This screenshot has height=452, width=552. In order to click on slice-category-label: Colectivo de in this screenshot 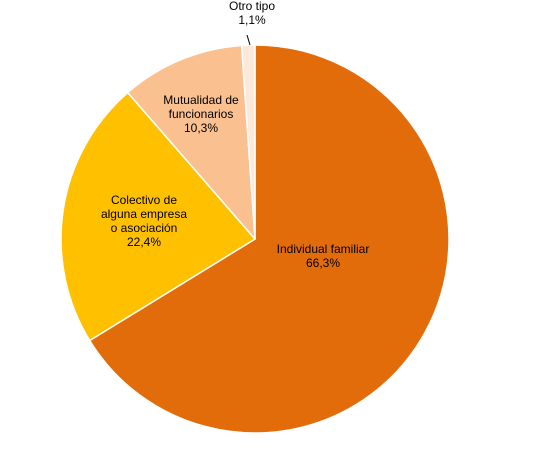, I will do `click(144, 200)`.